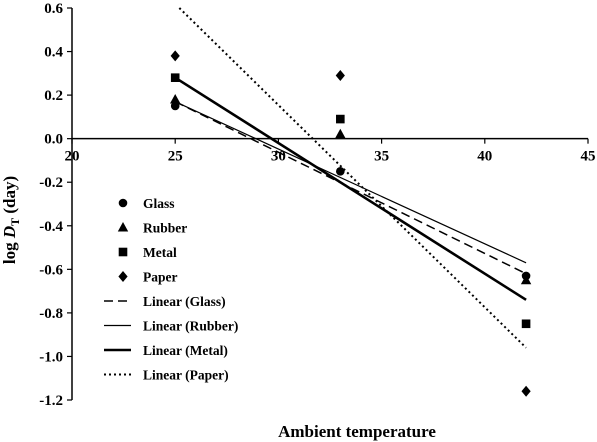 The image size is (597, 442). What do you see at coordinates (186, 375) in the screenshot?
I see `legend-entry-label: Linear (Paper)` at bounding box center [186, 375].